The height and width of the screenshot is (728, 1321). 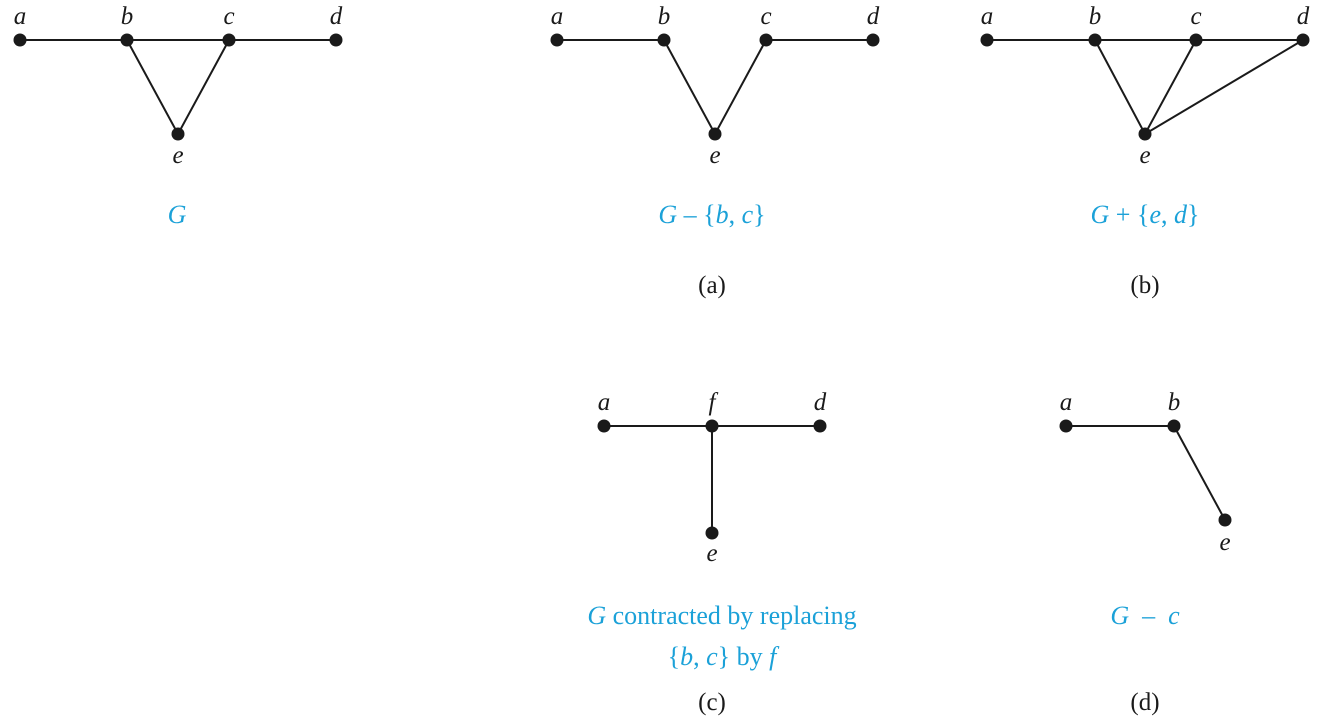 I want to click on graph-b: a b c deG + {e, d}(b), so click(x=1145, y=151).